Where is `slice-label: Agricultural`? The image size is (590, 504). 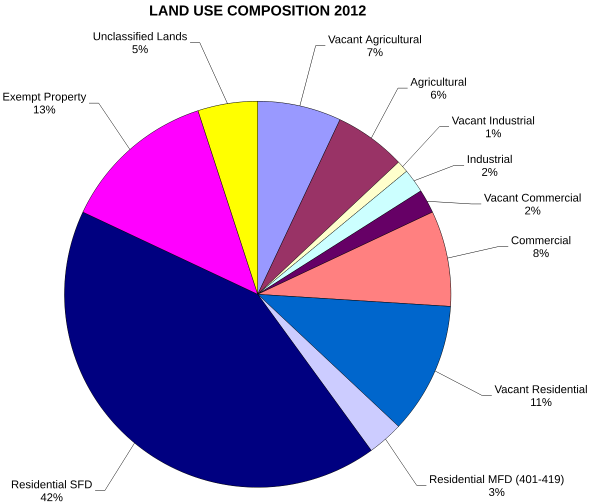
slice-label: Agricultural is located at coordinates (438, 83).